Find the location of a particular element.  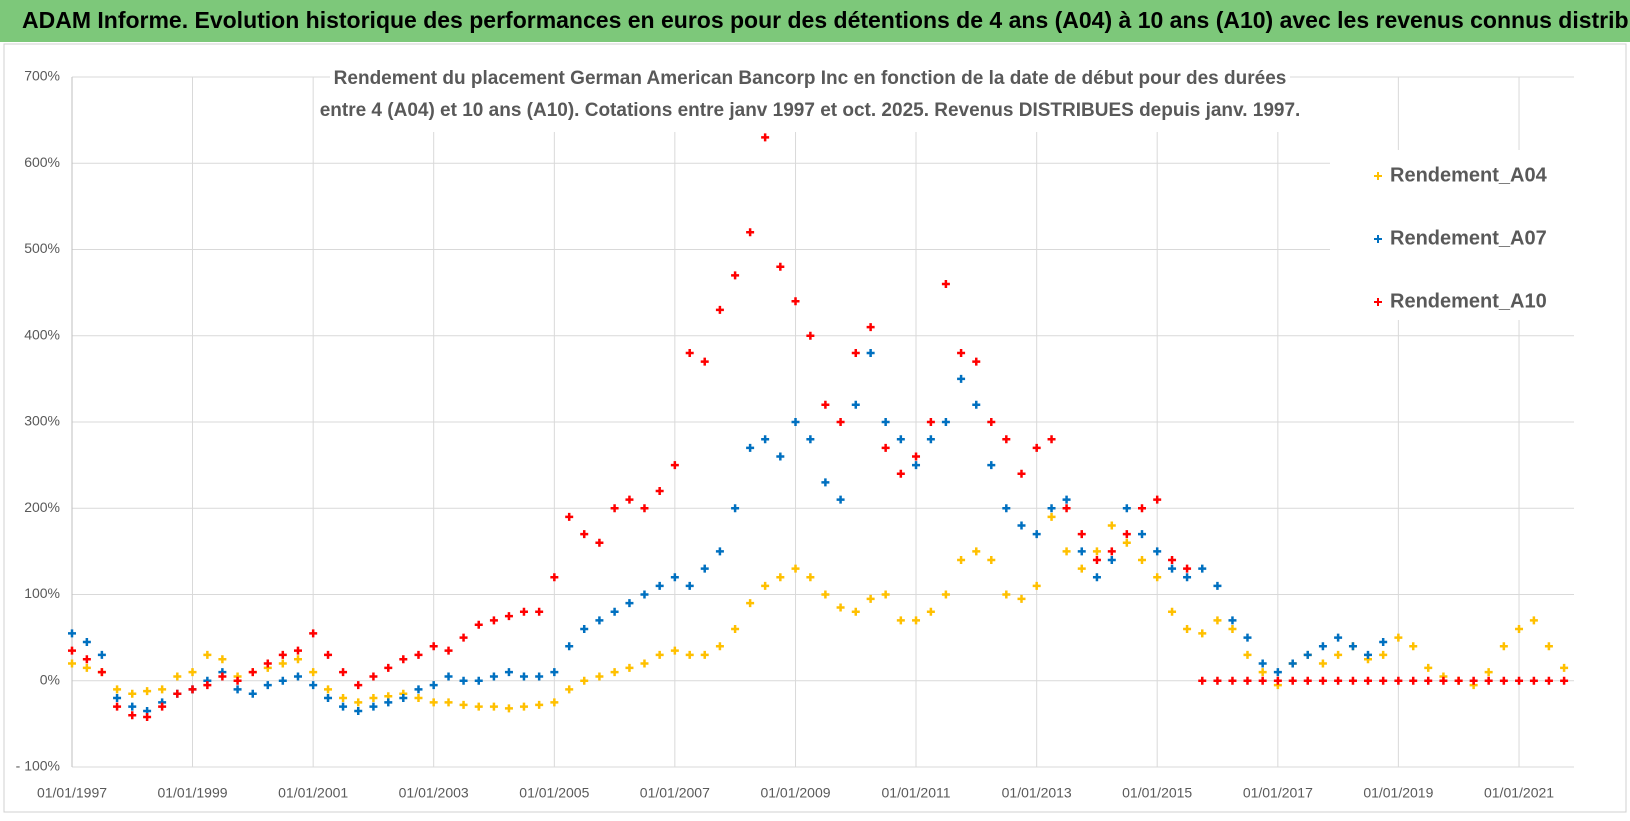

y-tick-label: 200% is located at coordinates (42, 507).